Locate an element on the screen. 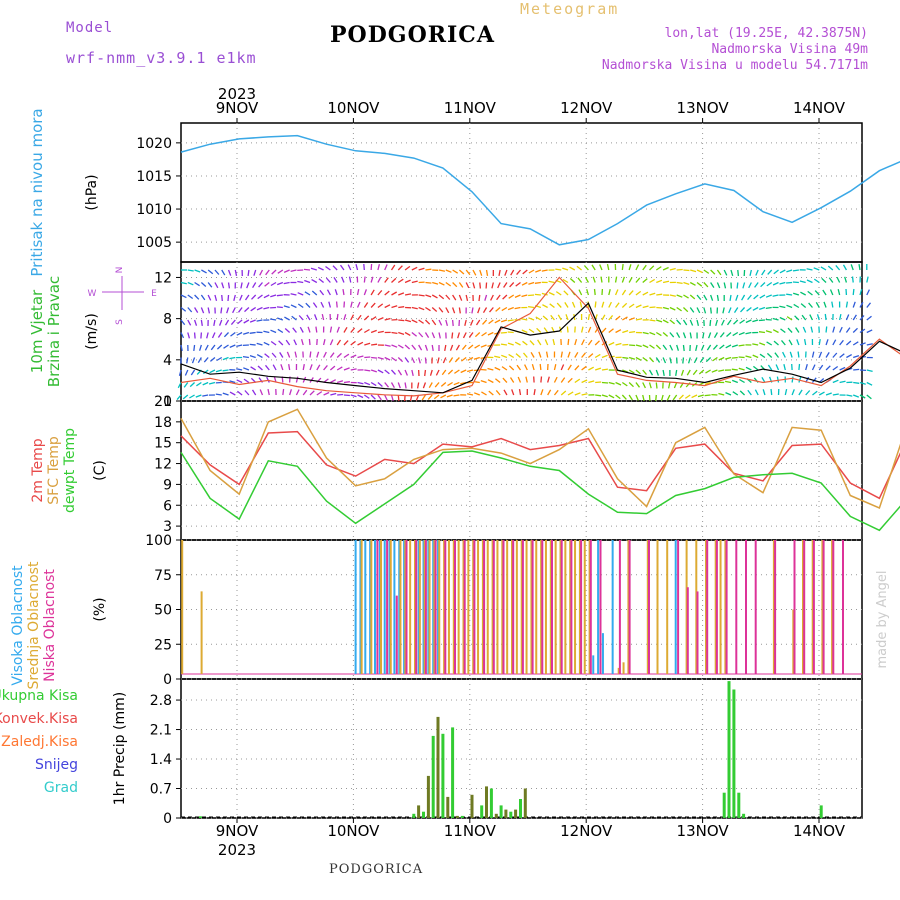 This screenshot has height=900, width=900. temperature-ytick-label: 12 is located at coordinates (163, 465).